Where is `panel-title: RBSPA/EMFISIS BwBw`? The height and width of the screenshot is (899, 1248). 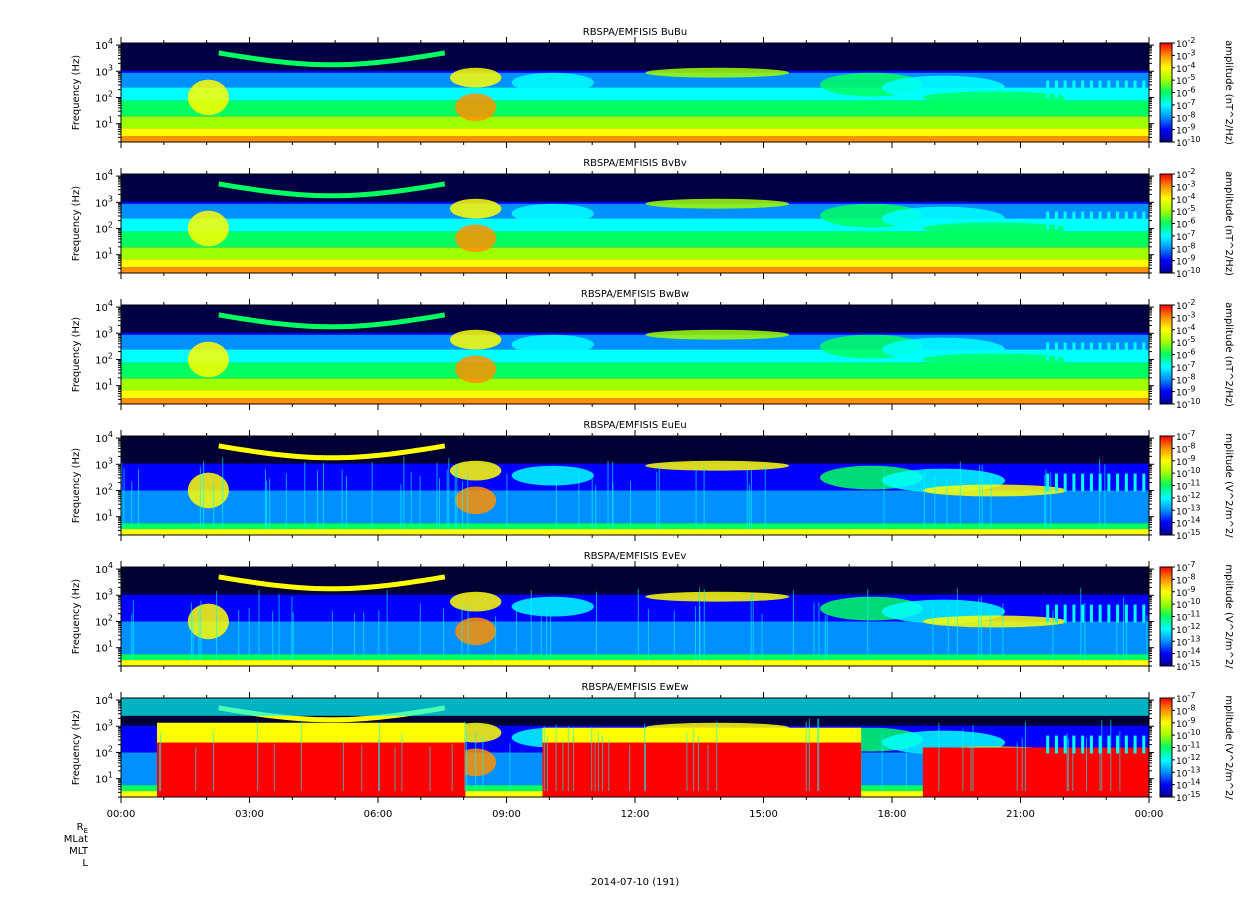
panel-title: RBSPA/EMFISIS BwBw is located at coordinates (635, 294).